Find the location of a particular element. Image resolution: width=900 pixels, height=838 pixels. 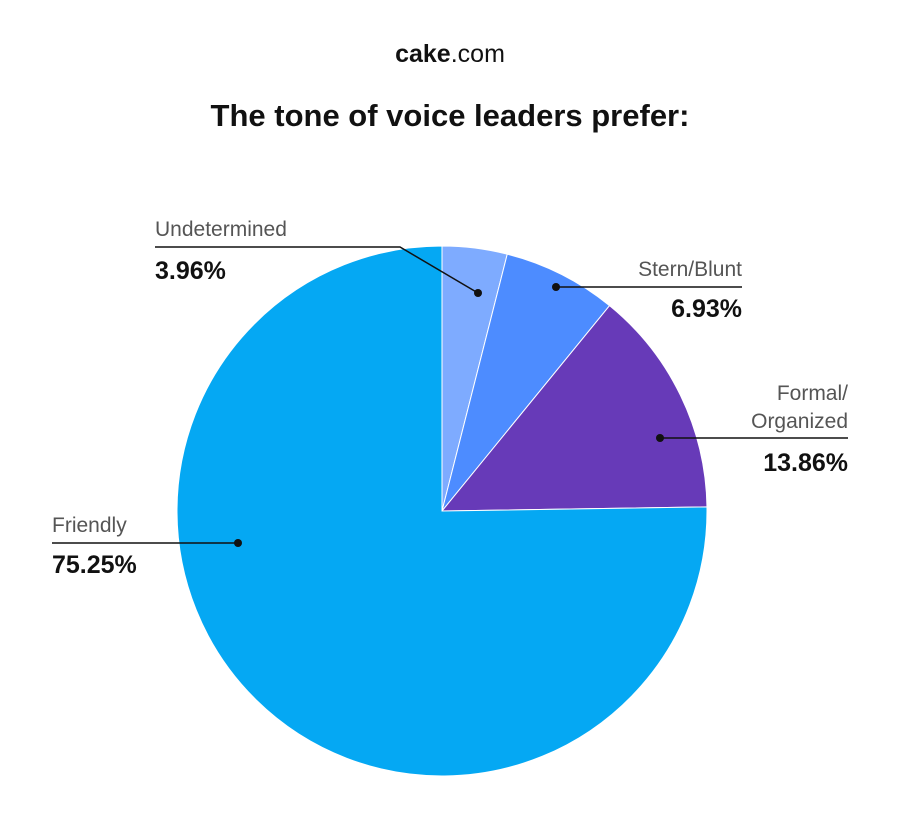

category-label: Formal/ Organized is located at coordinates (799, 407).